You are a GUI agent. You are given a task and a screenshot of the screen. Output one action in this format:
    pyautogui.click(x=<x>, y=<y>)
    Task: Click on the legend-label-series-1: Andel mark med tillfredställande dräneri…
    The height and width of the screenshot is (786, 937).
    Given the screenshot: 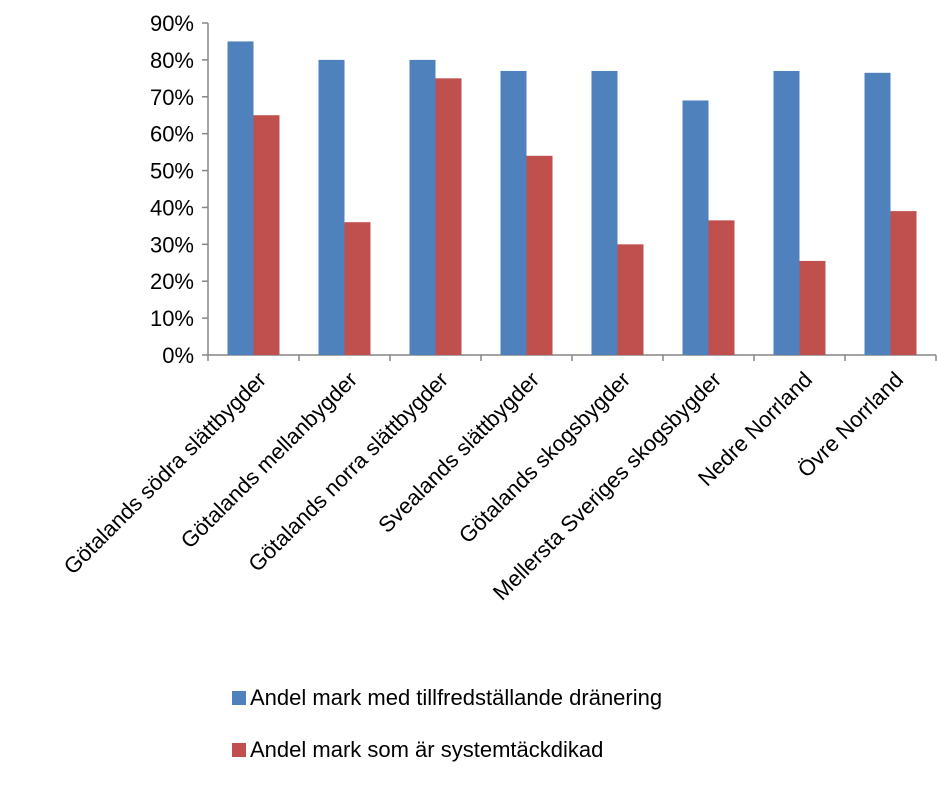 What is the action you would take?
    pyautogui.click(x=456, y=697)
    